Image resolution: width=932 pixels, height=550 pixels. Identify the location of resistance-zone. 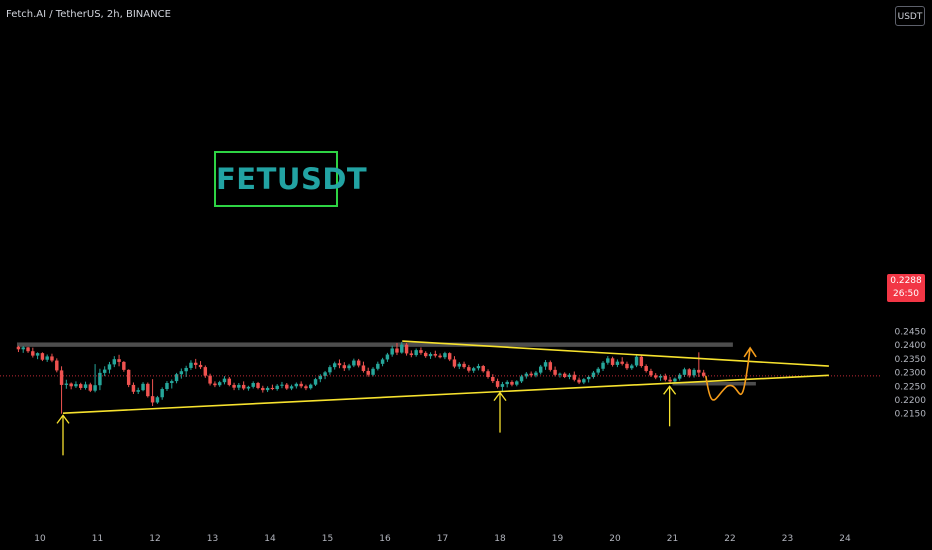
(375, 344).